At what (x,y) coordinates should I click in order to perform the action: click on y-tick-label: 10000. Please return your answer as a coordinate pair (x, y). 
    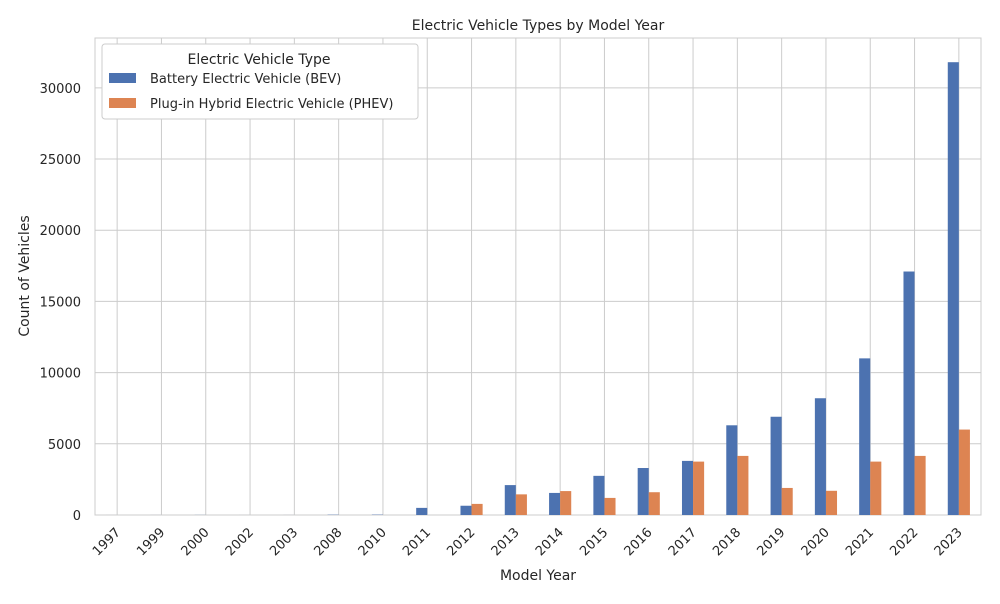
    Looking at the image, I should click on (60, 374).